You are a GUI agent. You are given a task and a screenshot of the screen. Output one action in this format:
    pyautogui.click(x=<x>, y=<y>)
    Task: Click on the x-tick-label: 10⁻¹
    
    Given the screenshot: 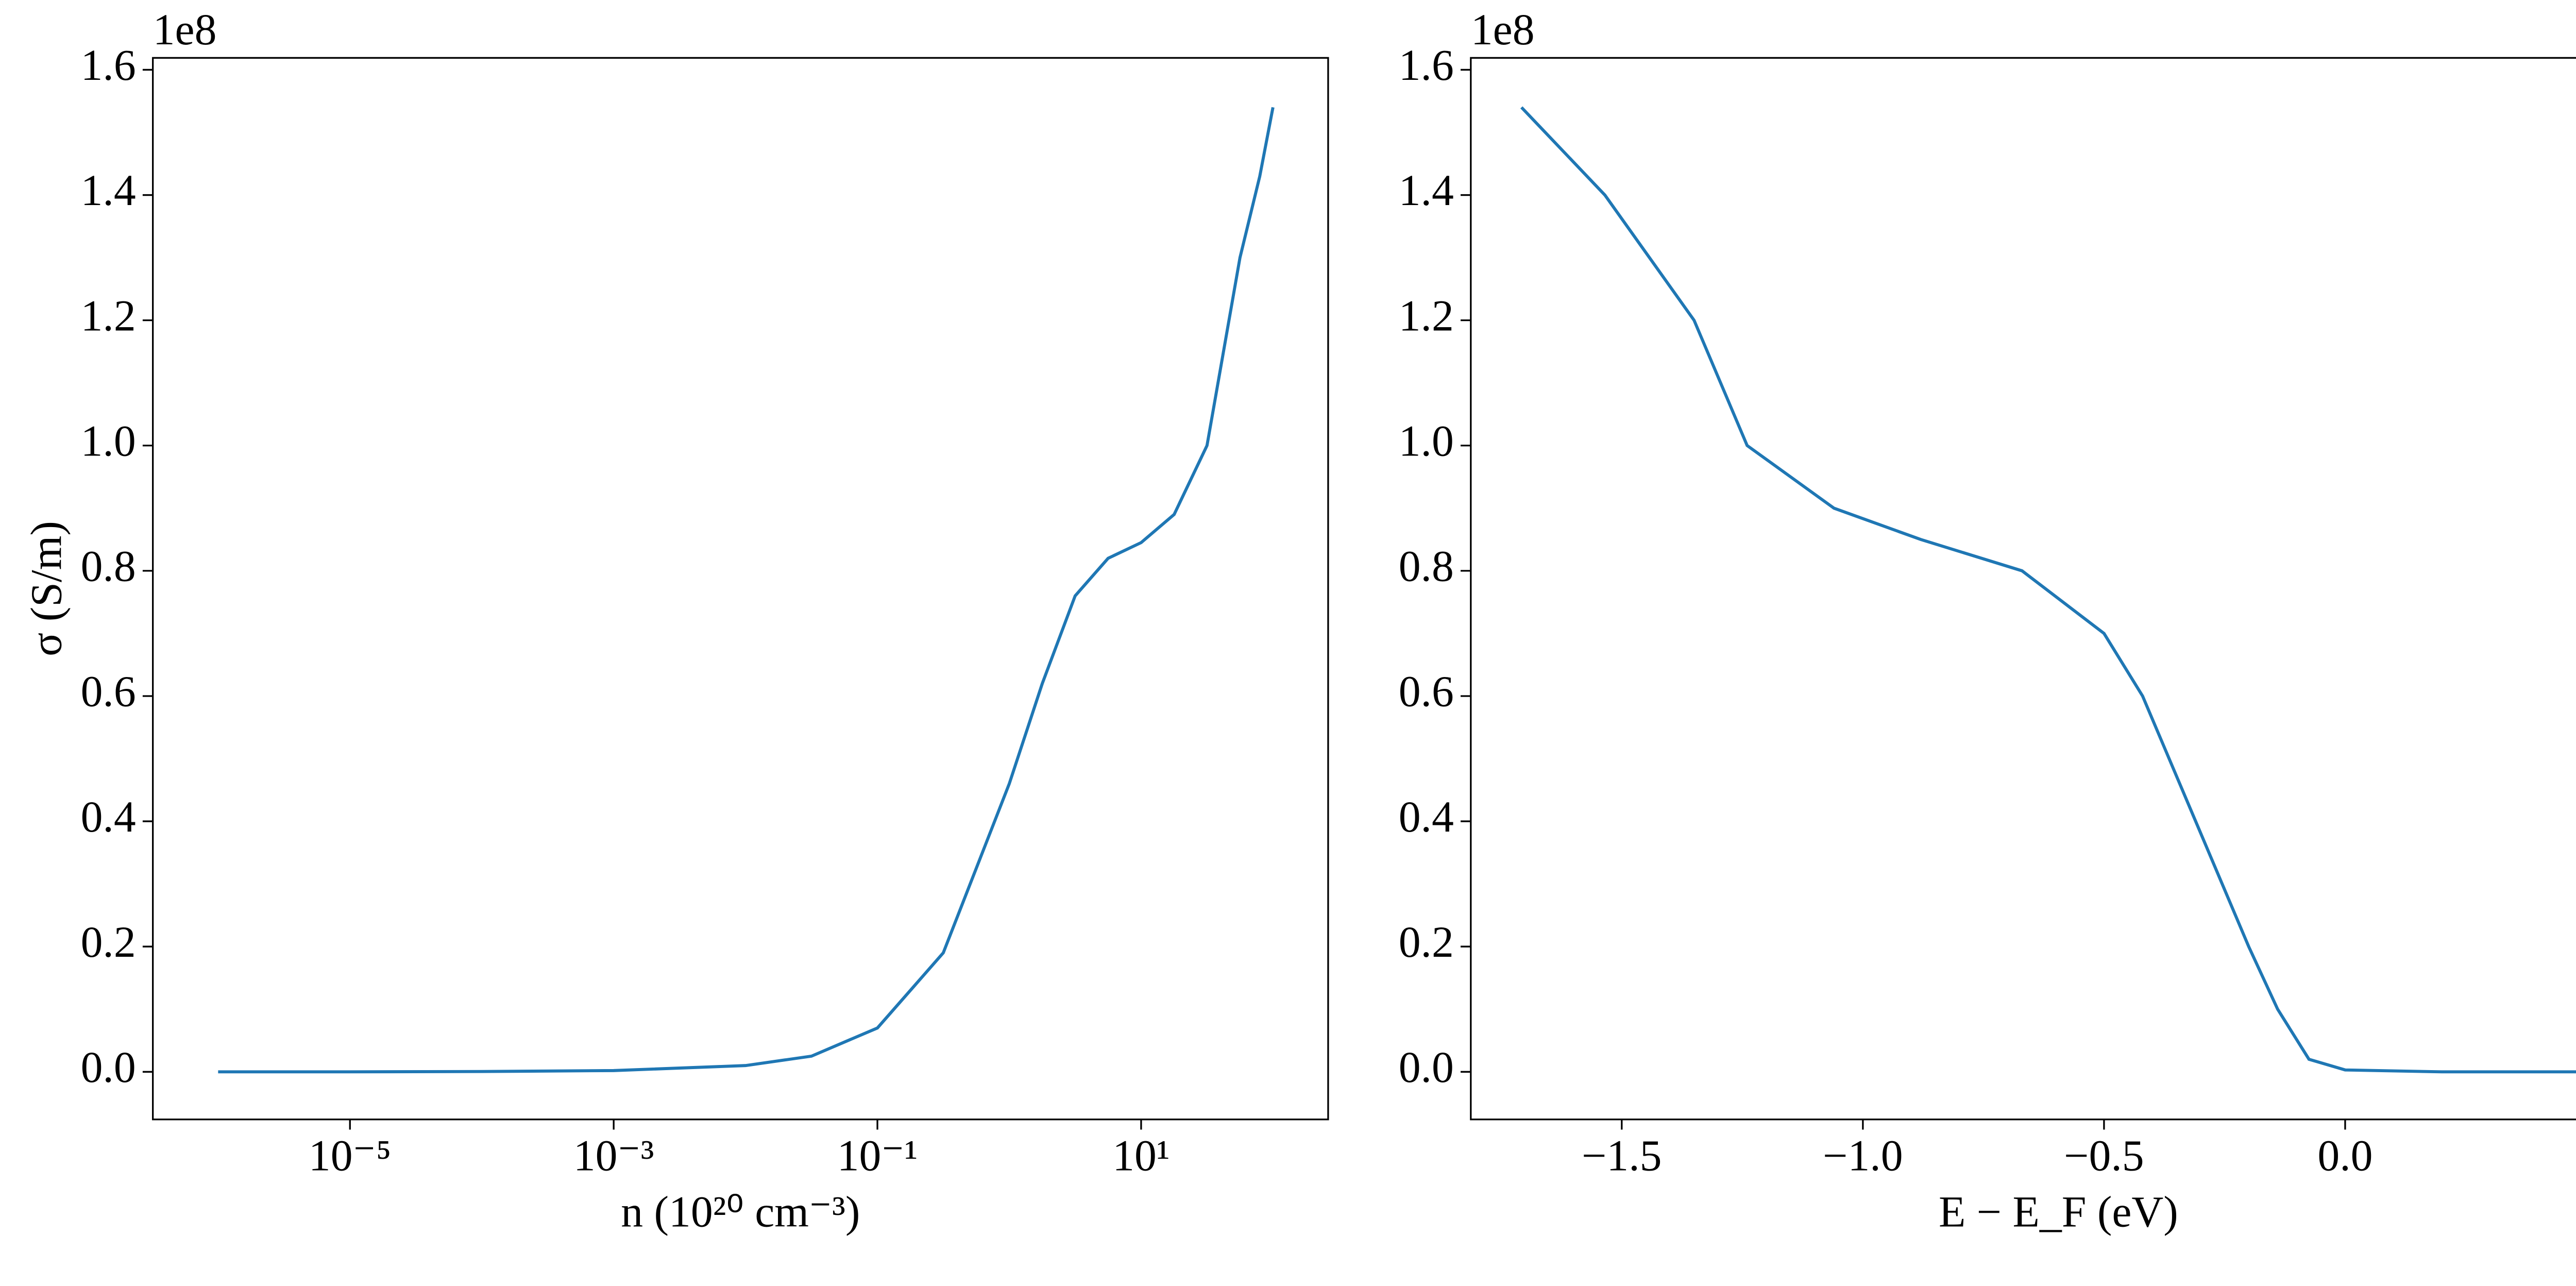 What is the action you would take?
    pyautogui.click(x=877, y=1155)
    